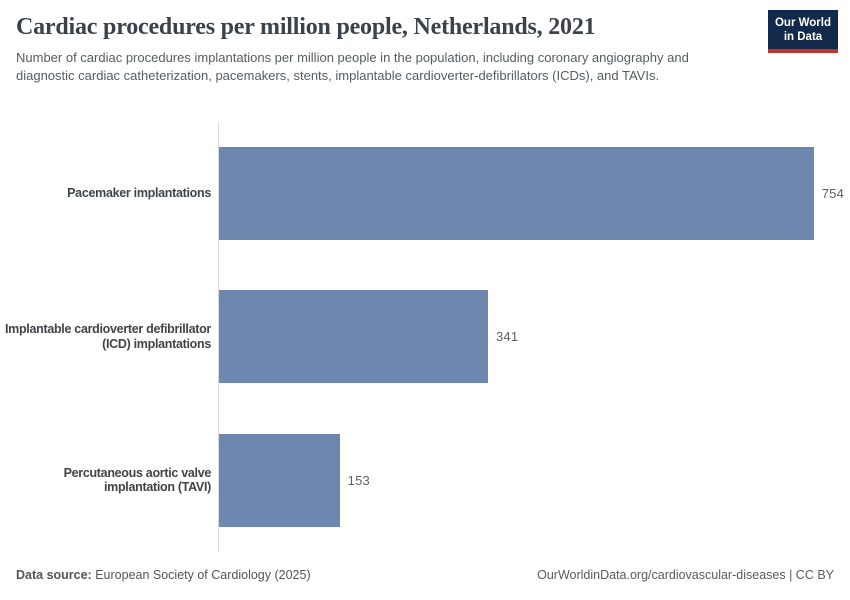  Describe the element at coordinates (139, 193) in the screenshot. I see `category-label: Pacemaker implantations` at that location.